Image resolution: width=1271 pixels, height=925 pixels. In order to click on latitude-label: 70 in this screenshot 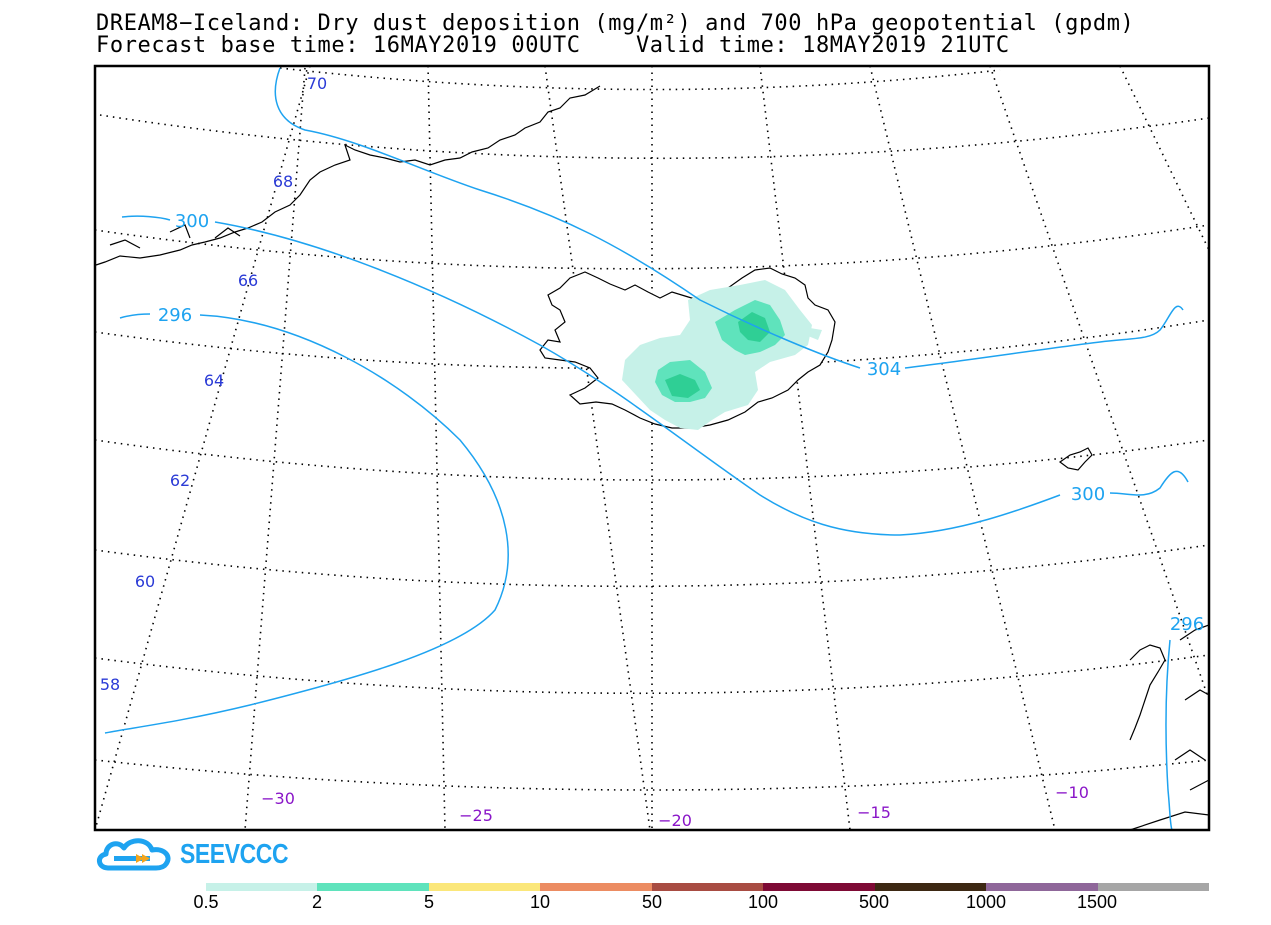, I will do `click(317, 83)`.